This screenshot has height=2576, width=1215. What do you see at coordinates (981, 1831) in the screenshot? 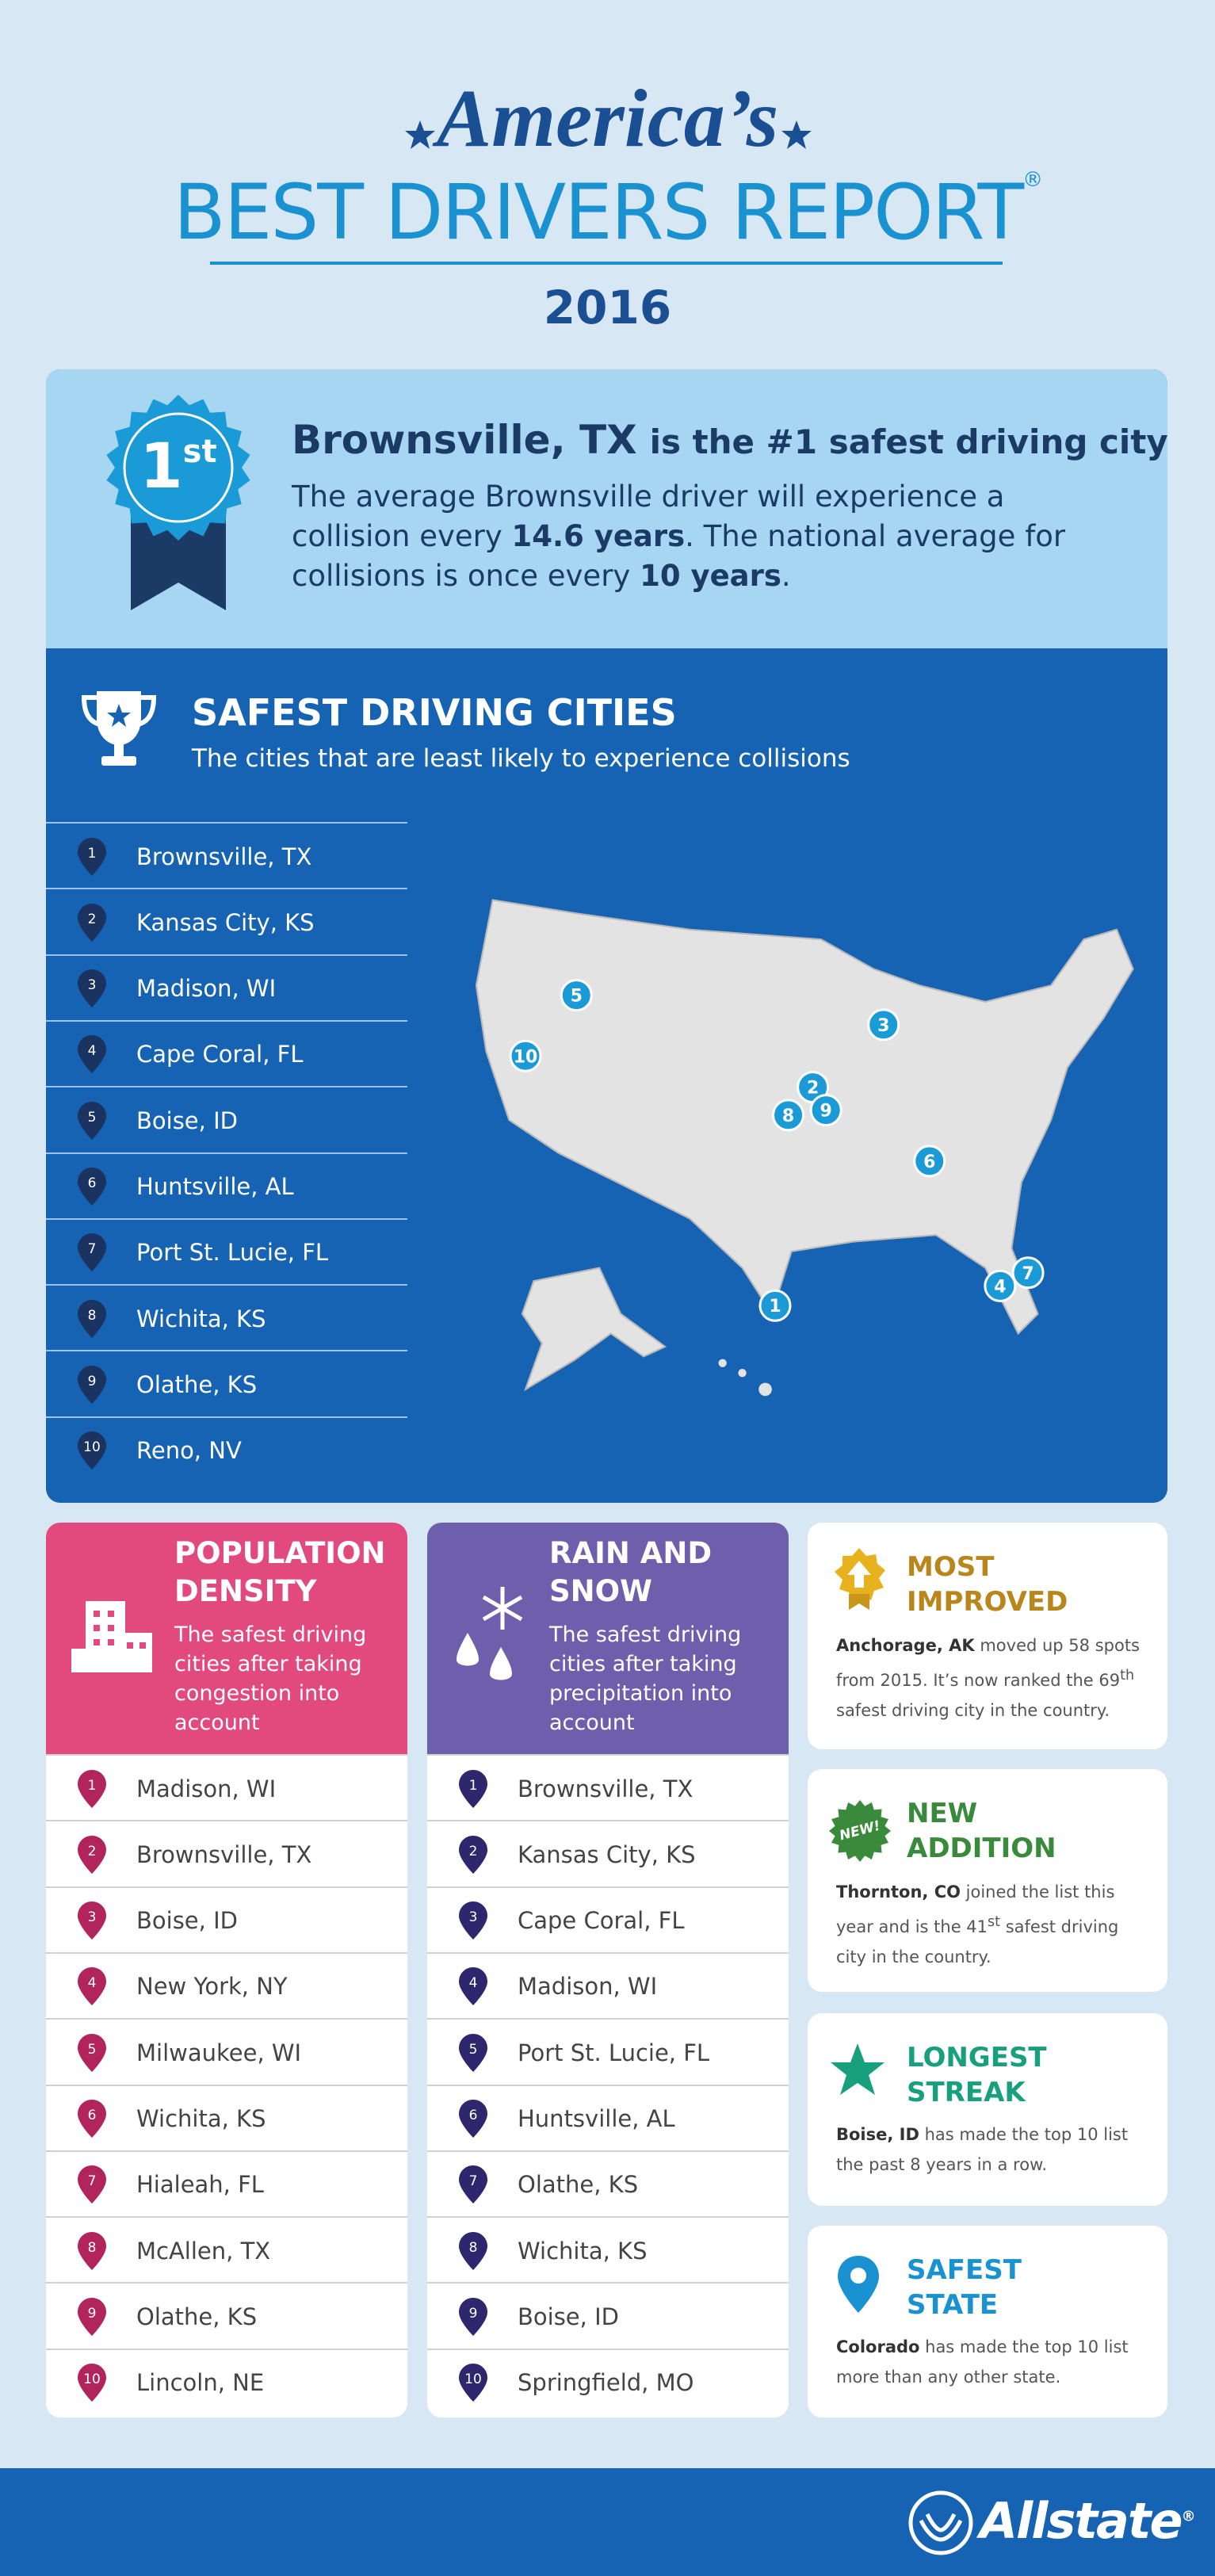
I see `card-title: NEW ADDITION` at bounding box center [981, 1831].